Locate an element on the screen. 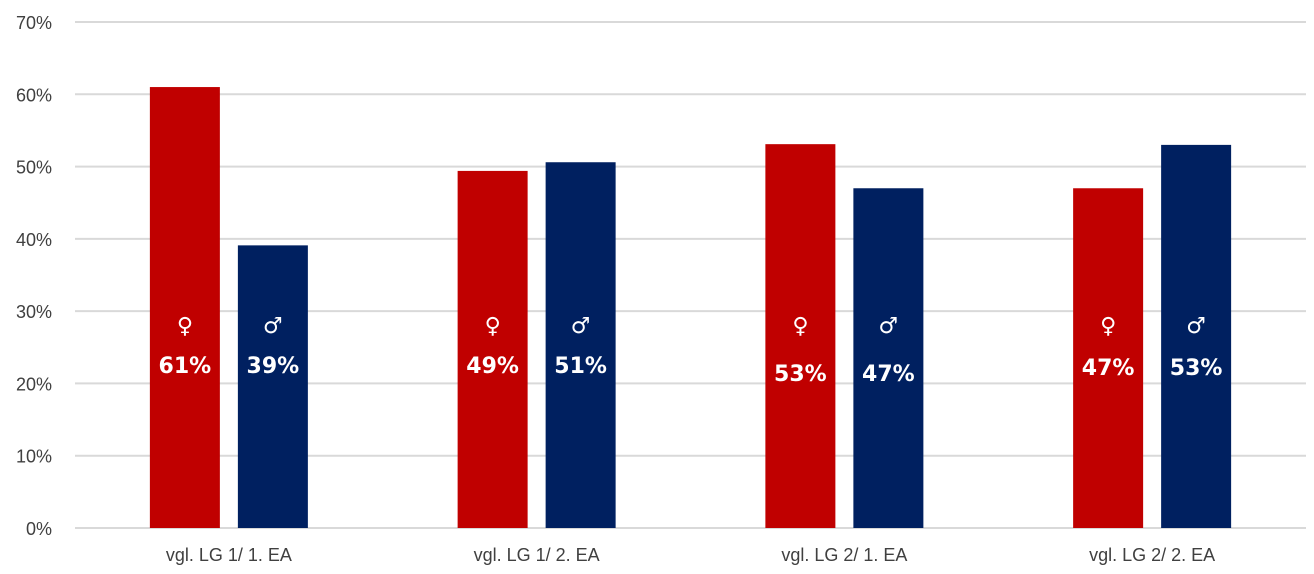  bar-value-label: 49% is located at coordinates (492, 366).